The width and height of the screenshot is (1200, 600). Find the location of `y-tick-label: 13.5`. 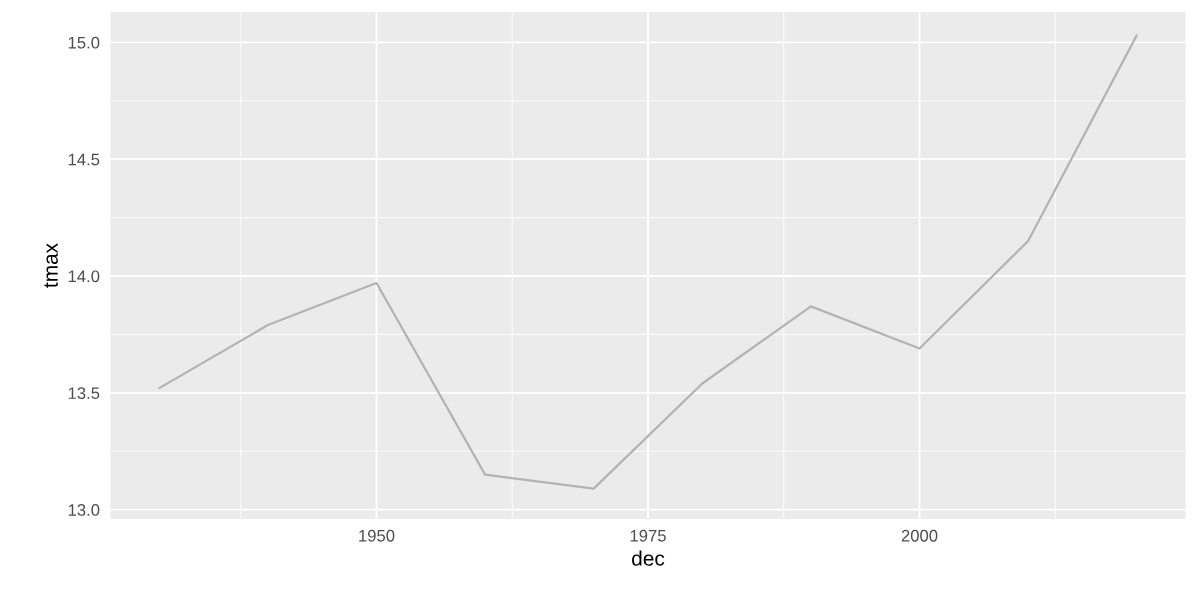

y-tick-label: 13.5 is located at coordinates (84, 393).